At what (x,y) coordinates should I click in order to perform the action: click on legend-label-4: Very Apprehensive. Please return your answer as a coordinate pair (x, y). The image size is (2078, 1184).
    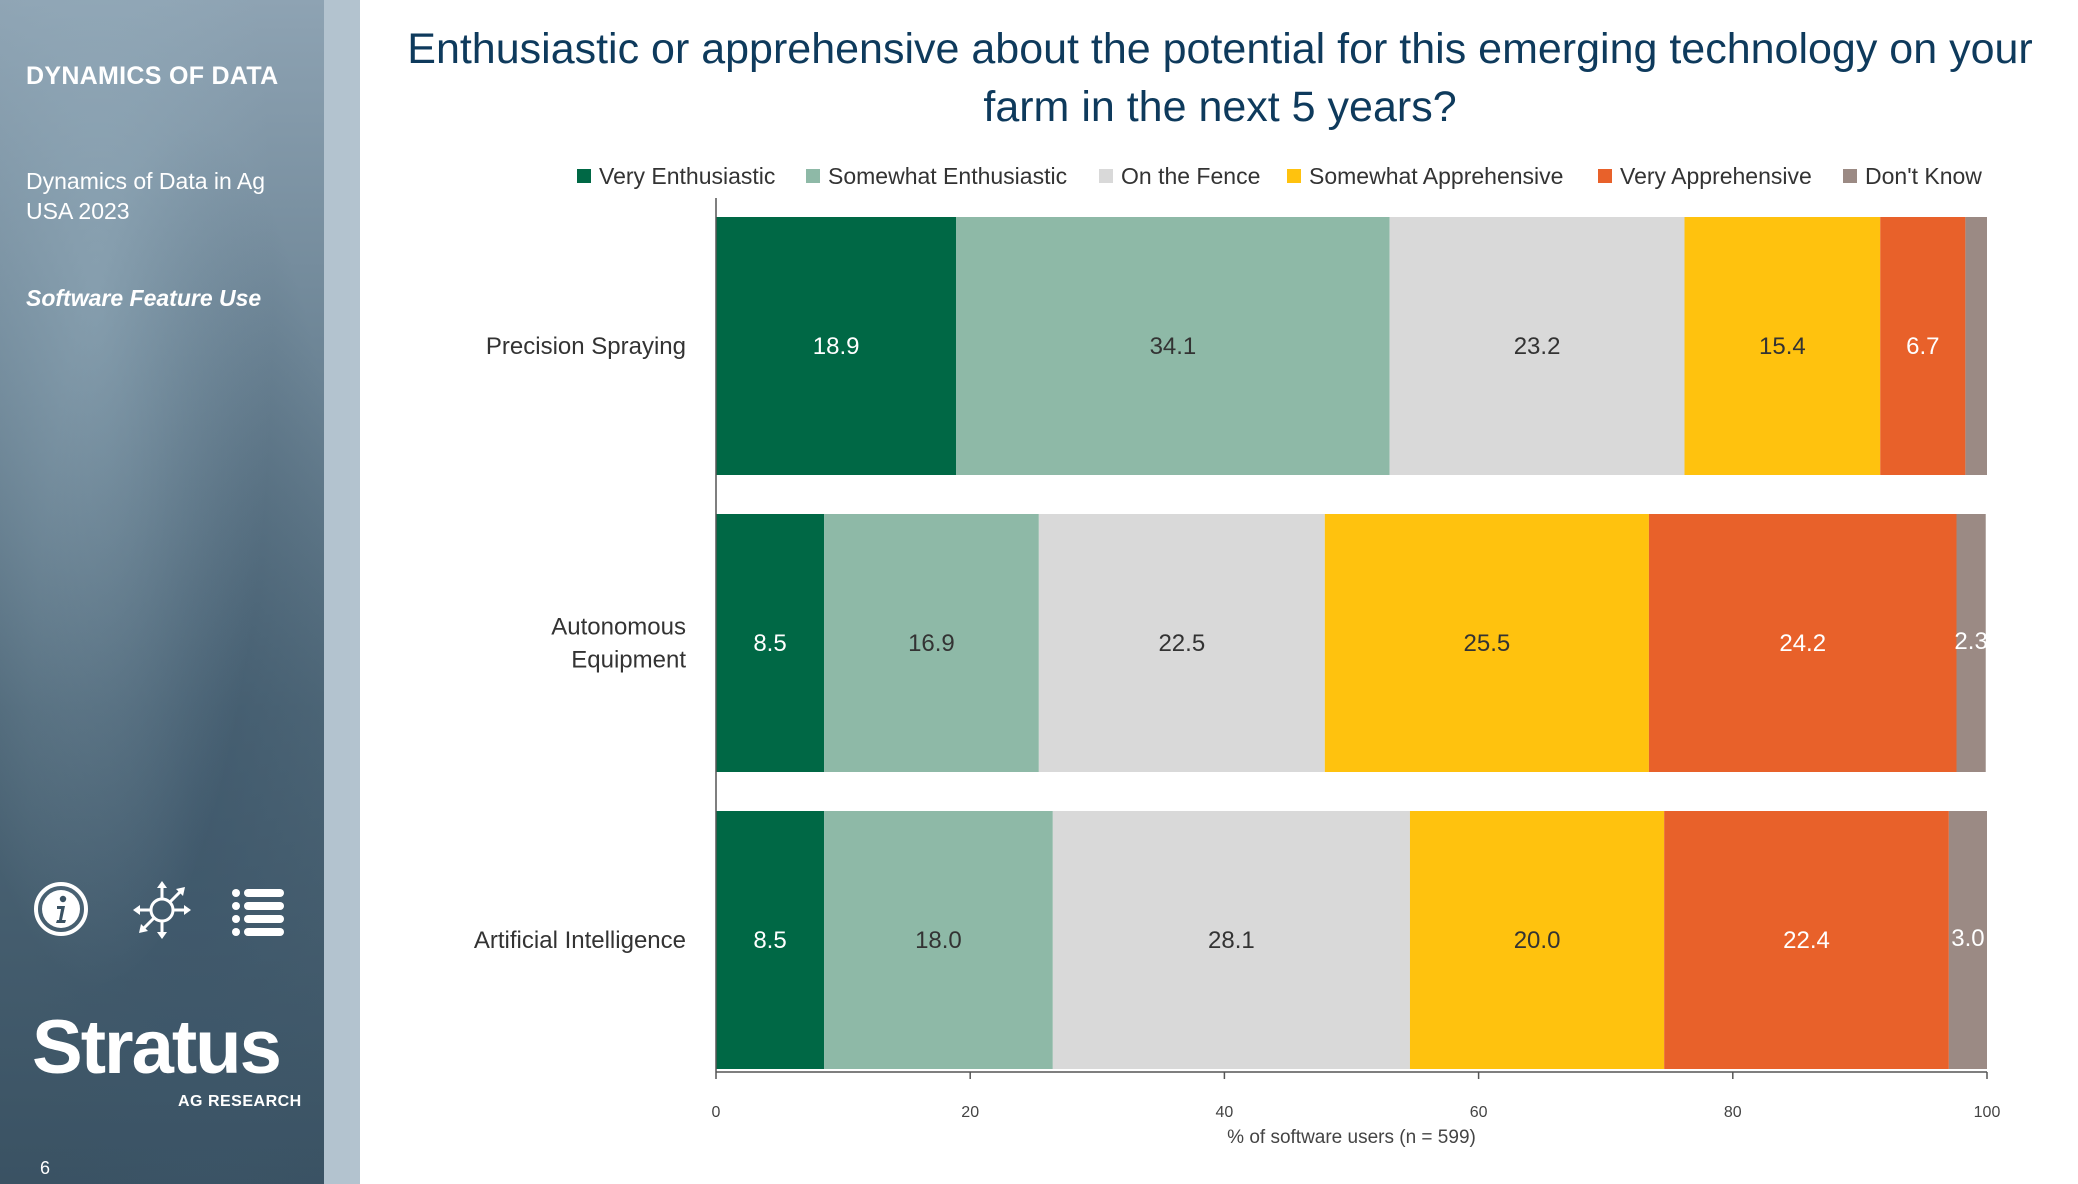
    Looking at the image, I should click on (1716, 176).